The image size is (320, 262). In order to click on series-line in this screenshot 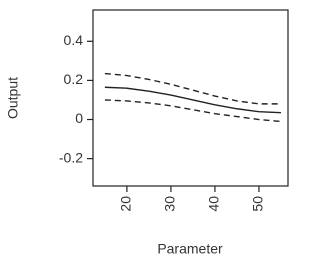, I will do `click(192, 100)`.